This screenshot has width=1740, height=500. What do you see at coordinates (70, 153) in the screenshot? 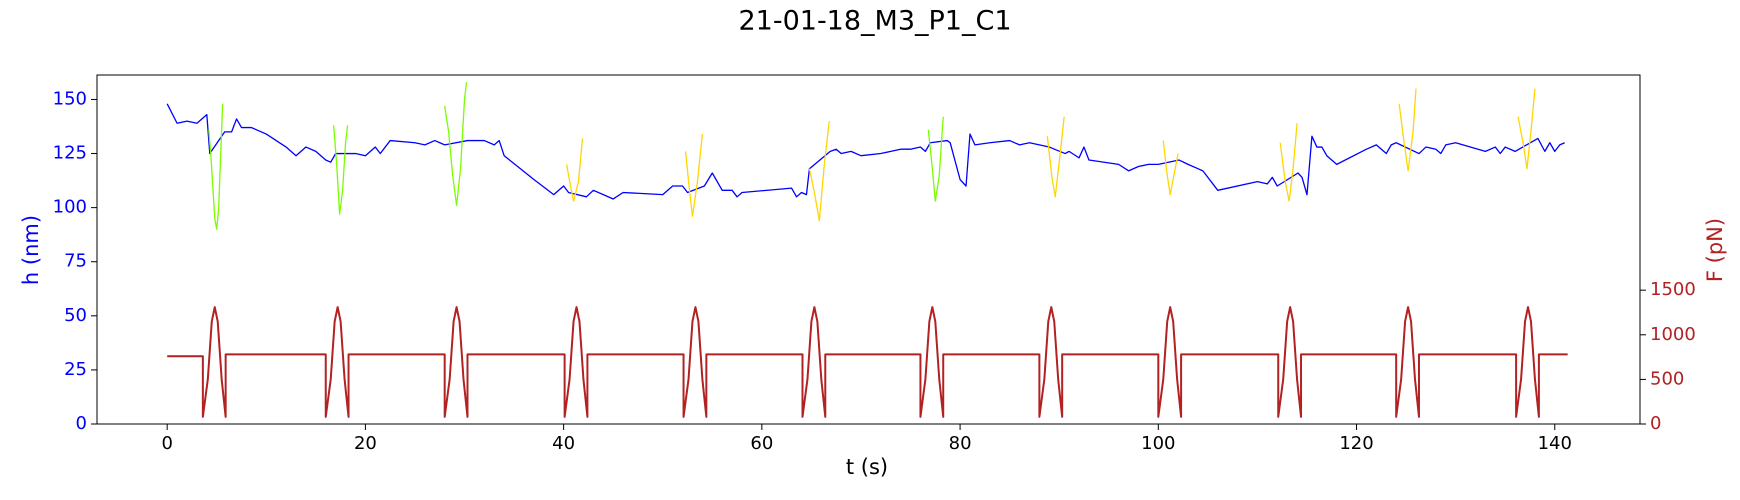
I see `y-tick-label: 125` at bounding box center [70, 153].